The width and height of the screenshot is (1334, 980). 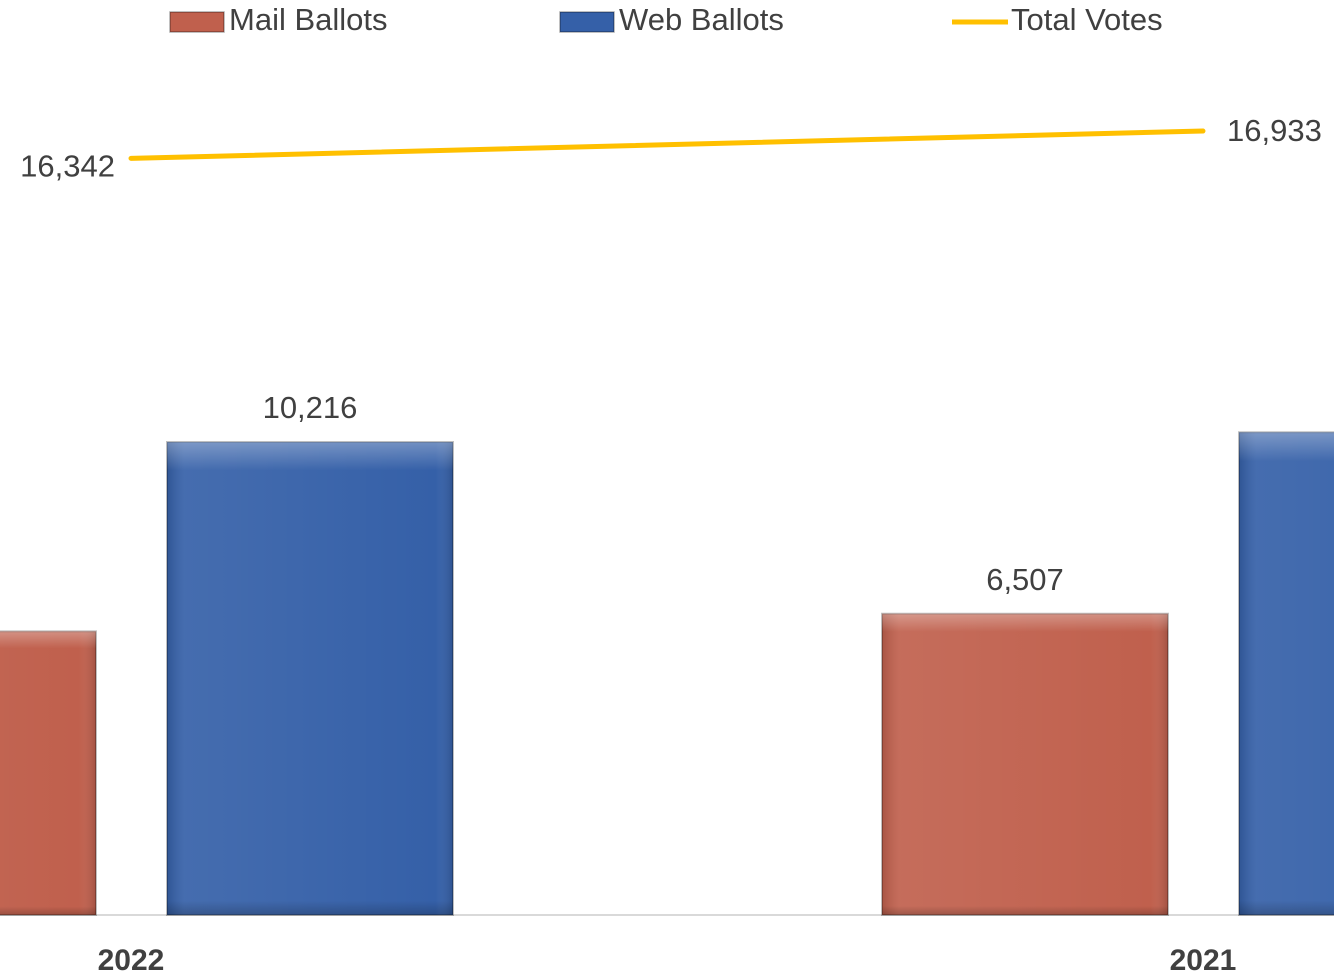 I want to click on data-label: 6,507, so click(x=1025, y=579).